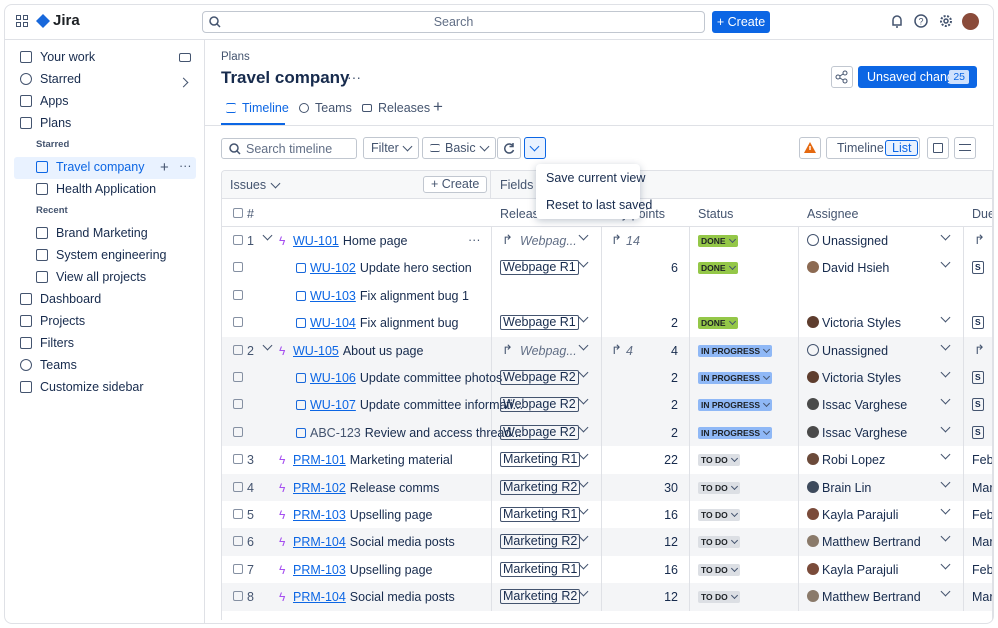 This screenshot has height=628, width=998. Describe the element at coordinates (524, 185) in the screenshot. I see `fields-dropdown: Fields` at that location.